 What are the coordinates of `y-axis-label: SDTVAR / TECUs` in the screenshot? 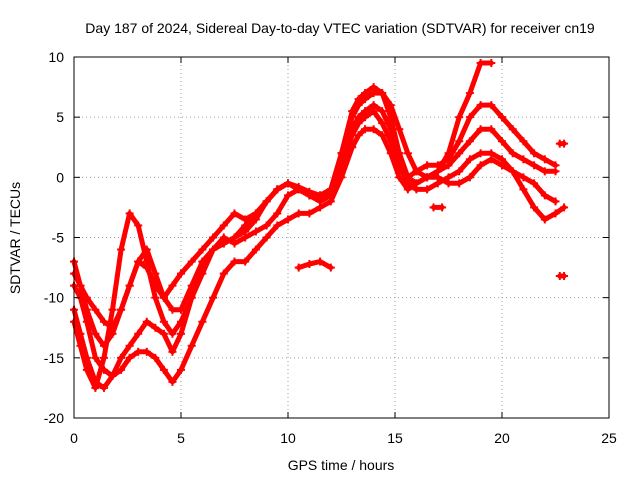 It's located at (15, 238).